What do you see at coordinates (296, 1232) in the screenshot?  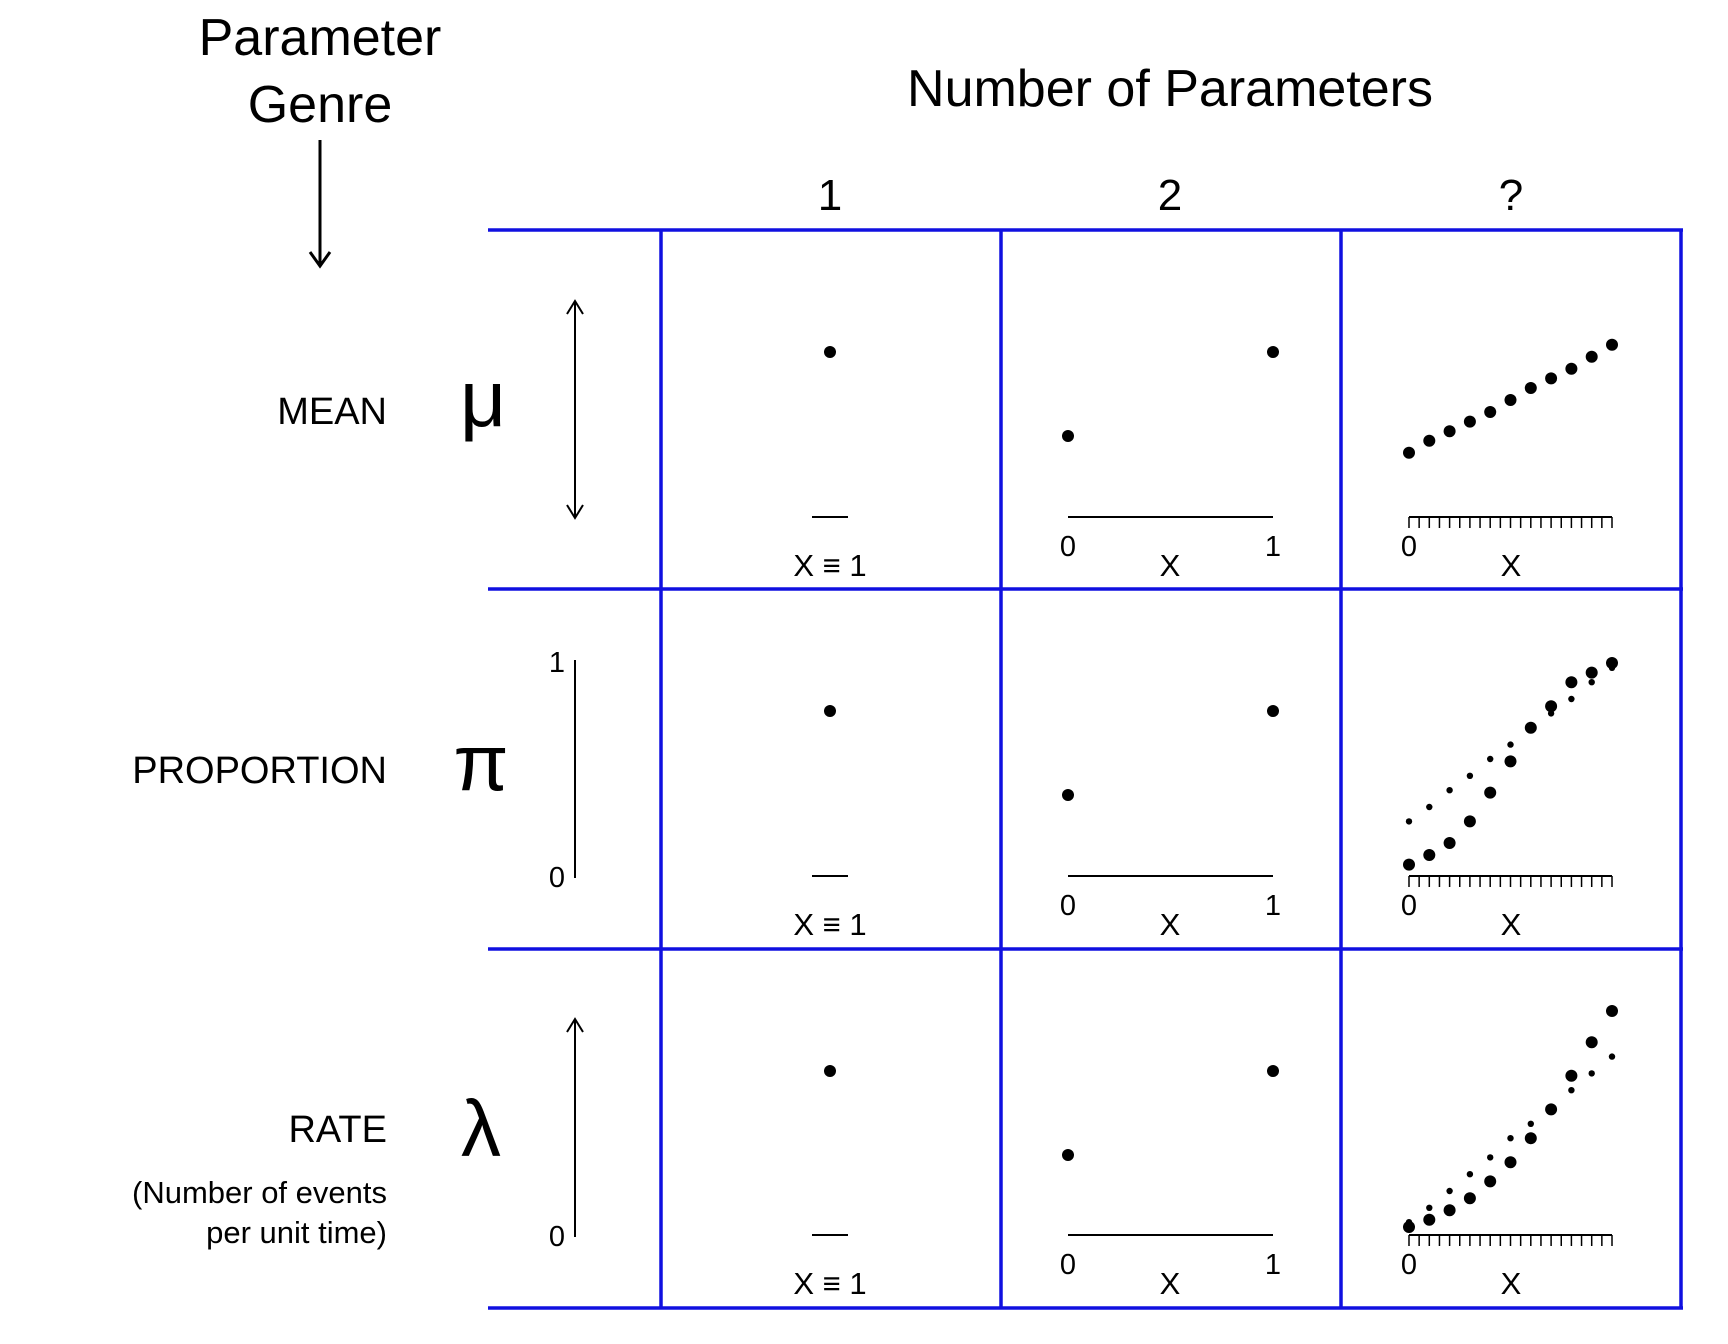 I see `rate-sublabel-line2: per unit time)` at bounding box center [296, 1232].